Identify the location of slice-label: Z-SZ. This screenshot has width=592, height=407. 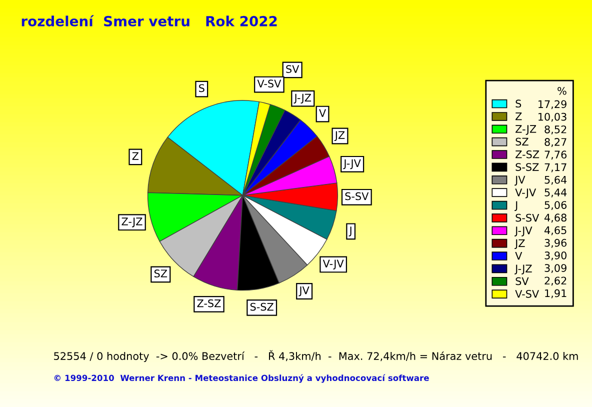
(209, 303).